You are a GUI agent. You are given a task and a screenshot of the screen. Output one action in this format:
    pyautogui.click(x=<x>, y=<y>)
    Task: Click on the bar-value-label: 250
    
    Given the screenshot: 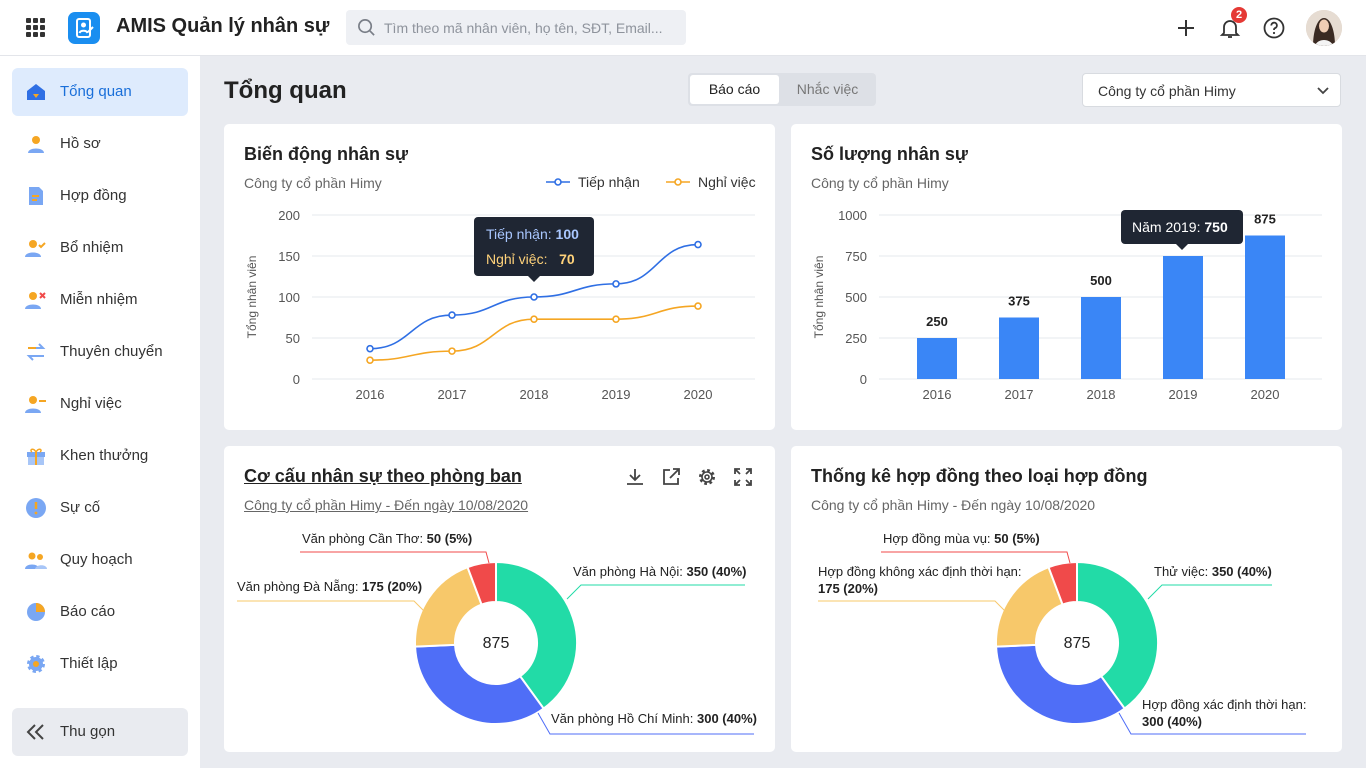 What is the action you would take?
    pyautogui.click(x=937, y=321)
    